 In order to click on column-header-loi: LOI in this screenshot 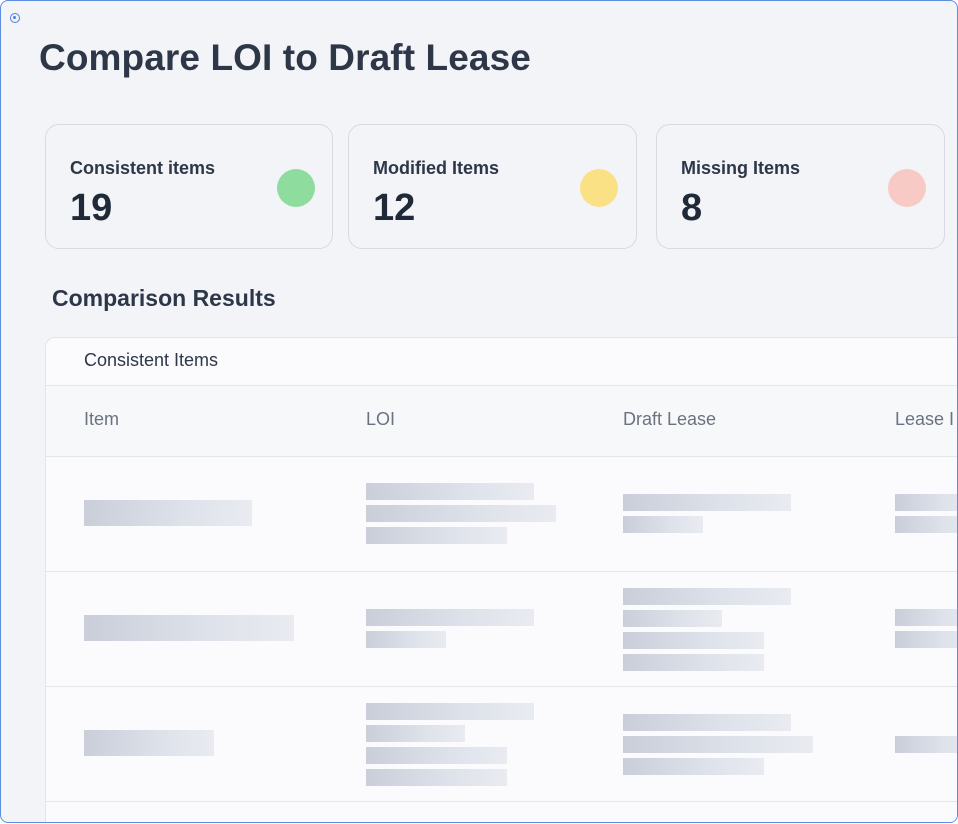, I will do `click(381, 419)`.